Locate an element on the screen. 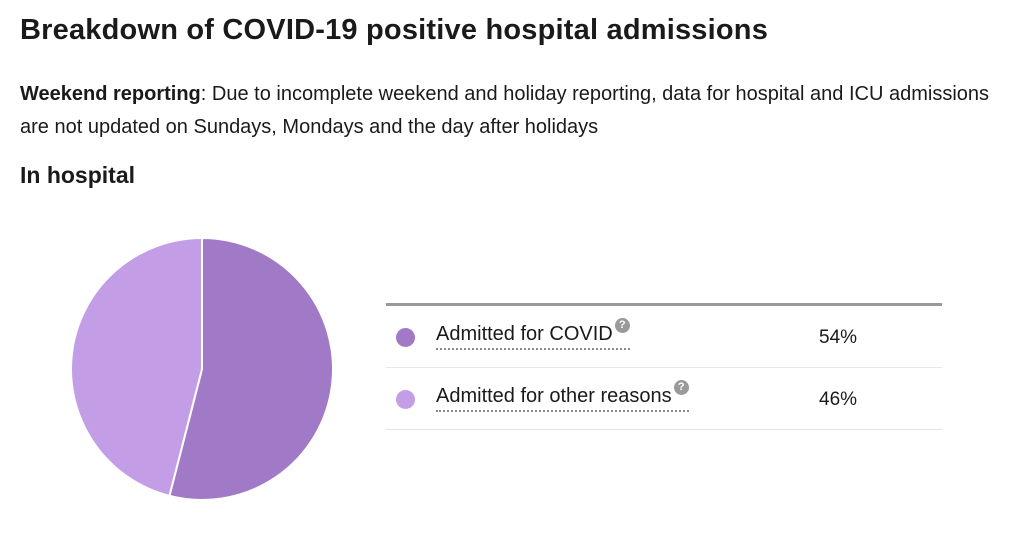  pie-chart-svg is located at coordinates (202, 369).